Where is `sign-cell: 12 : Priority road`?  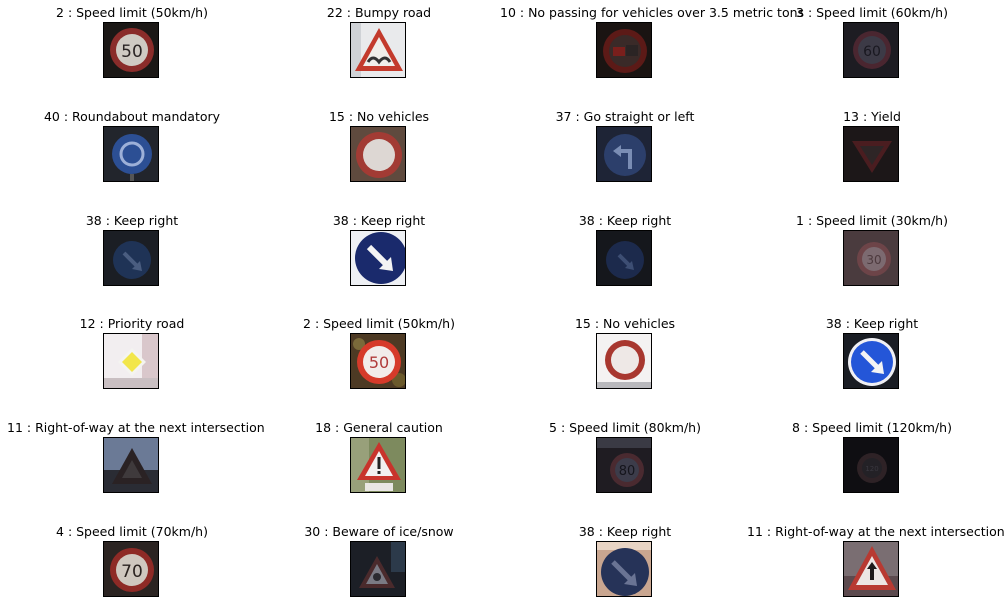 sign-cell: 12 : Priority road is located at coordinates (132, 364).